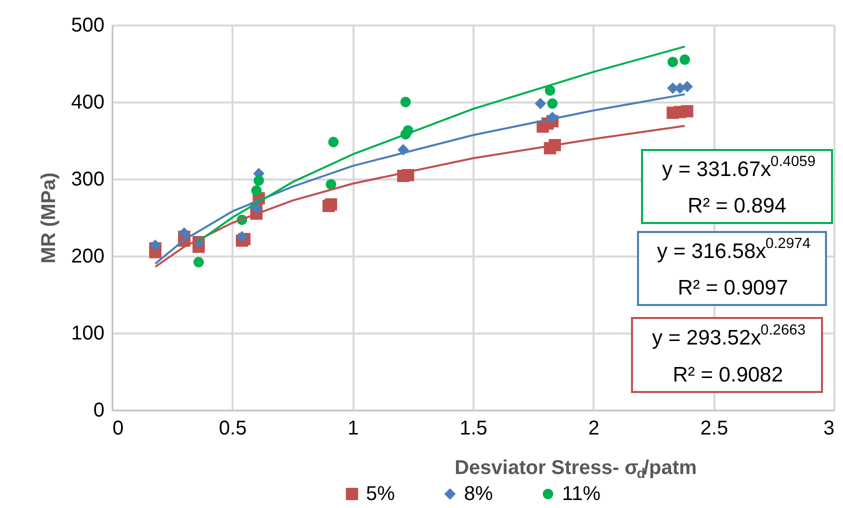 The image size is (843, 508). Describe the element at coordinates (87, 179) in the screenshot. I see `y-tick-label: 300` at that location.